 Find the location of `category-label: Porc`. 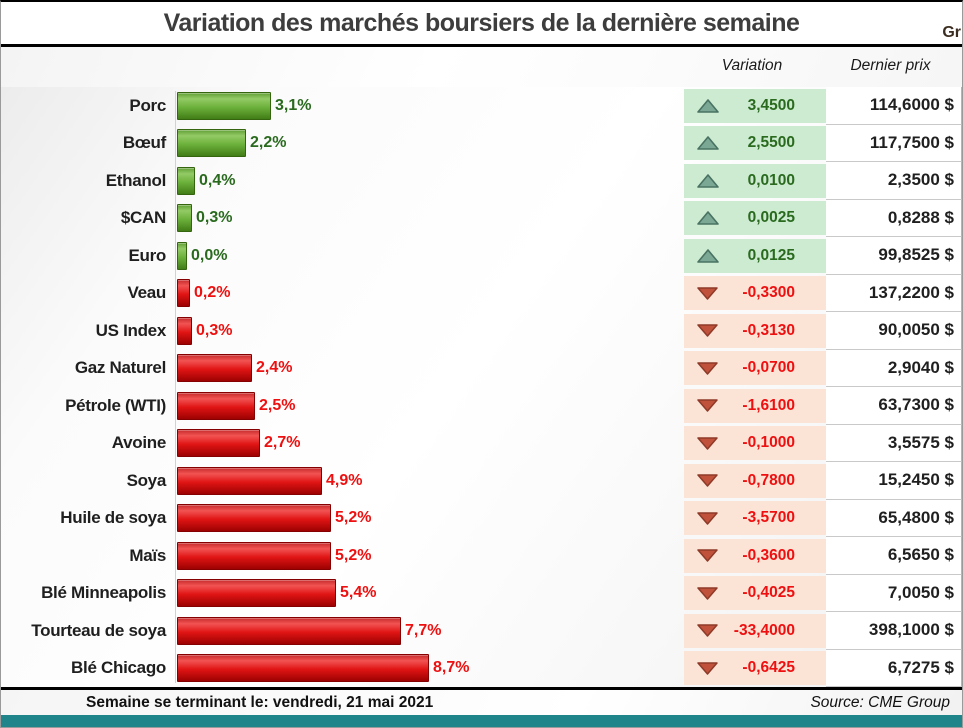

category-label: Porc is located at coordinates (147, 105).